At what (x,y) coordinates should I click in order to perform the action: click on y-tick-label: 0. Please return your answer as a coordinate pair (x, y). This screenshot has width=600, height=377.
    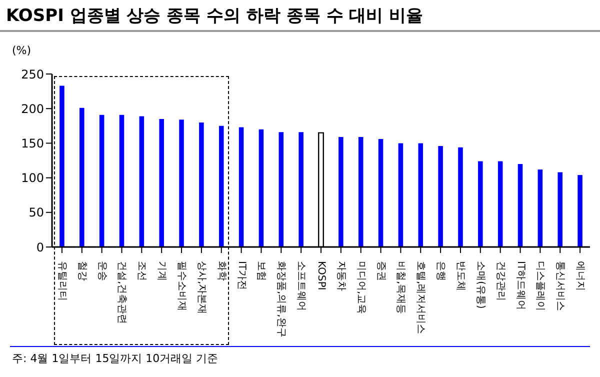
    Looking at the image, I should click on (40, 247).